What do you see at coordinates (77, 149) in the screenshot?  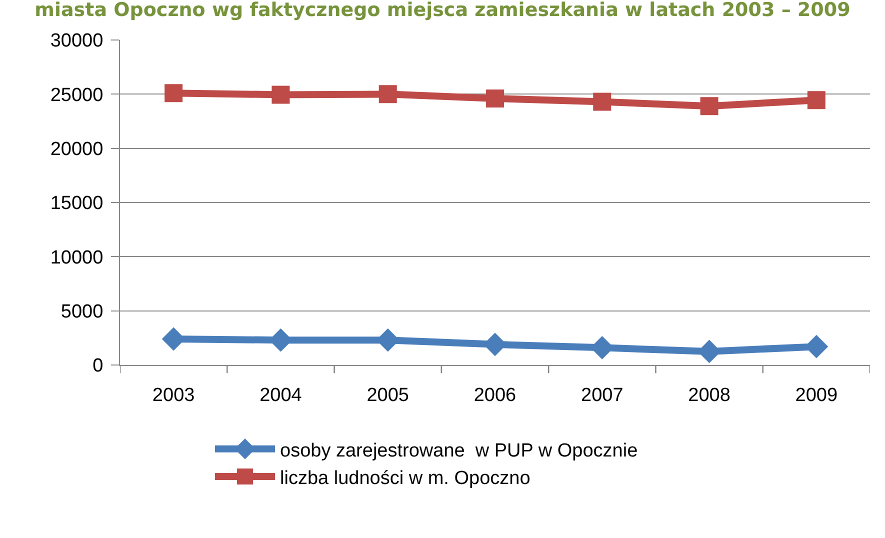 I see `y-tick-label: 20000` at bounding box center [77, 149].